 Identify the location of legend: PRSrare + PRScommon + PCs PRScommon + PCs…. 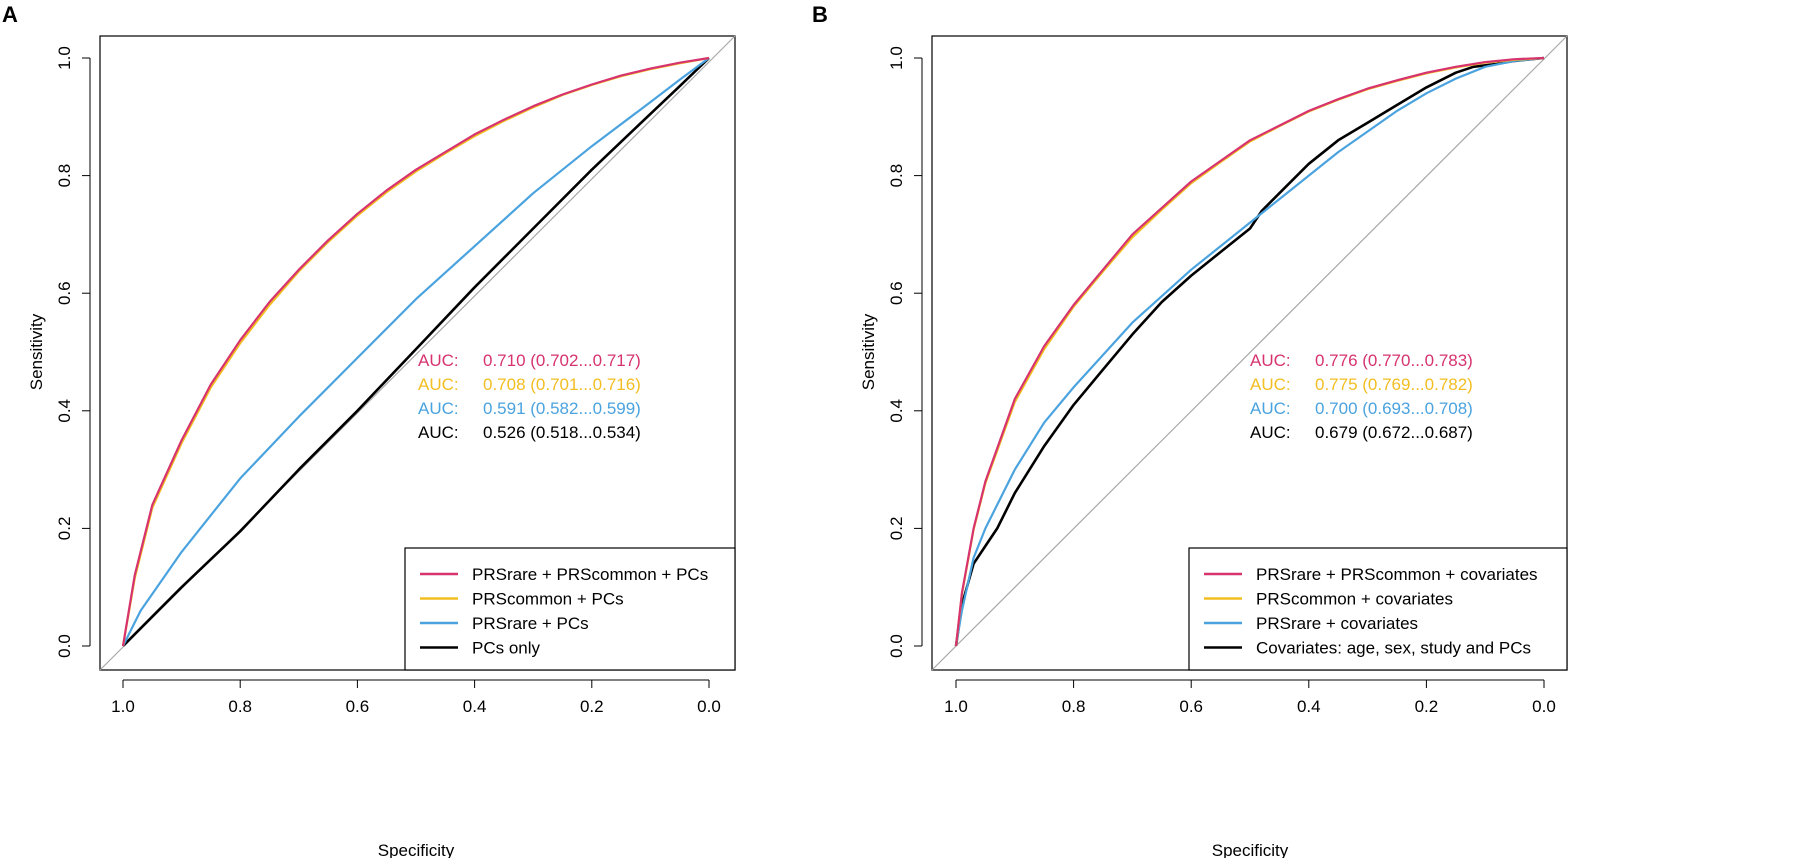
(570, 609).